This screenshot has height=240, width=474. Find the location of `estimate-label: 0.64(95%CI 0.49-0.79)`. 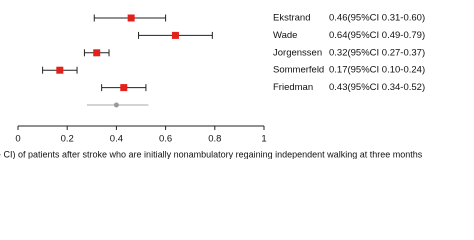

estimate-label: 0.64(95%CI 0.49-0.79) is located at coordinates (377, 35).